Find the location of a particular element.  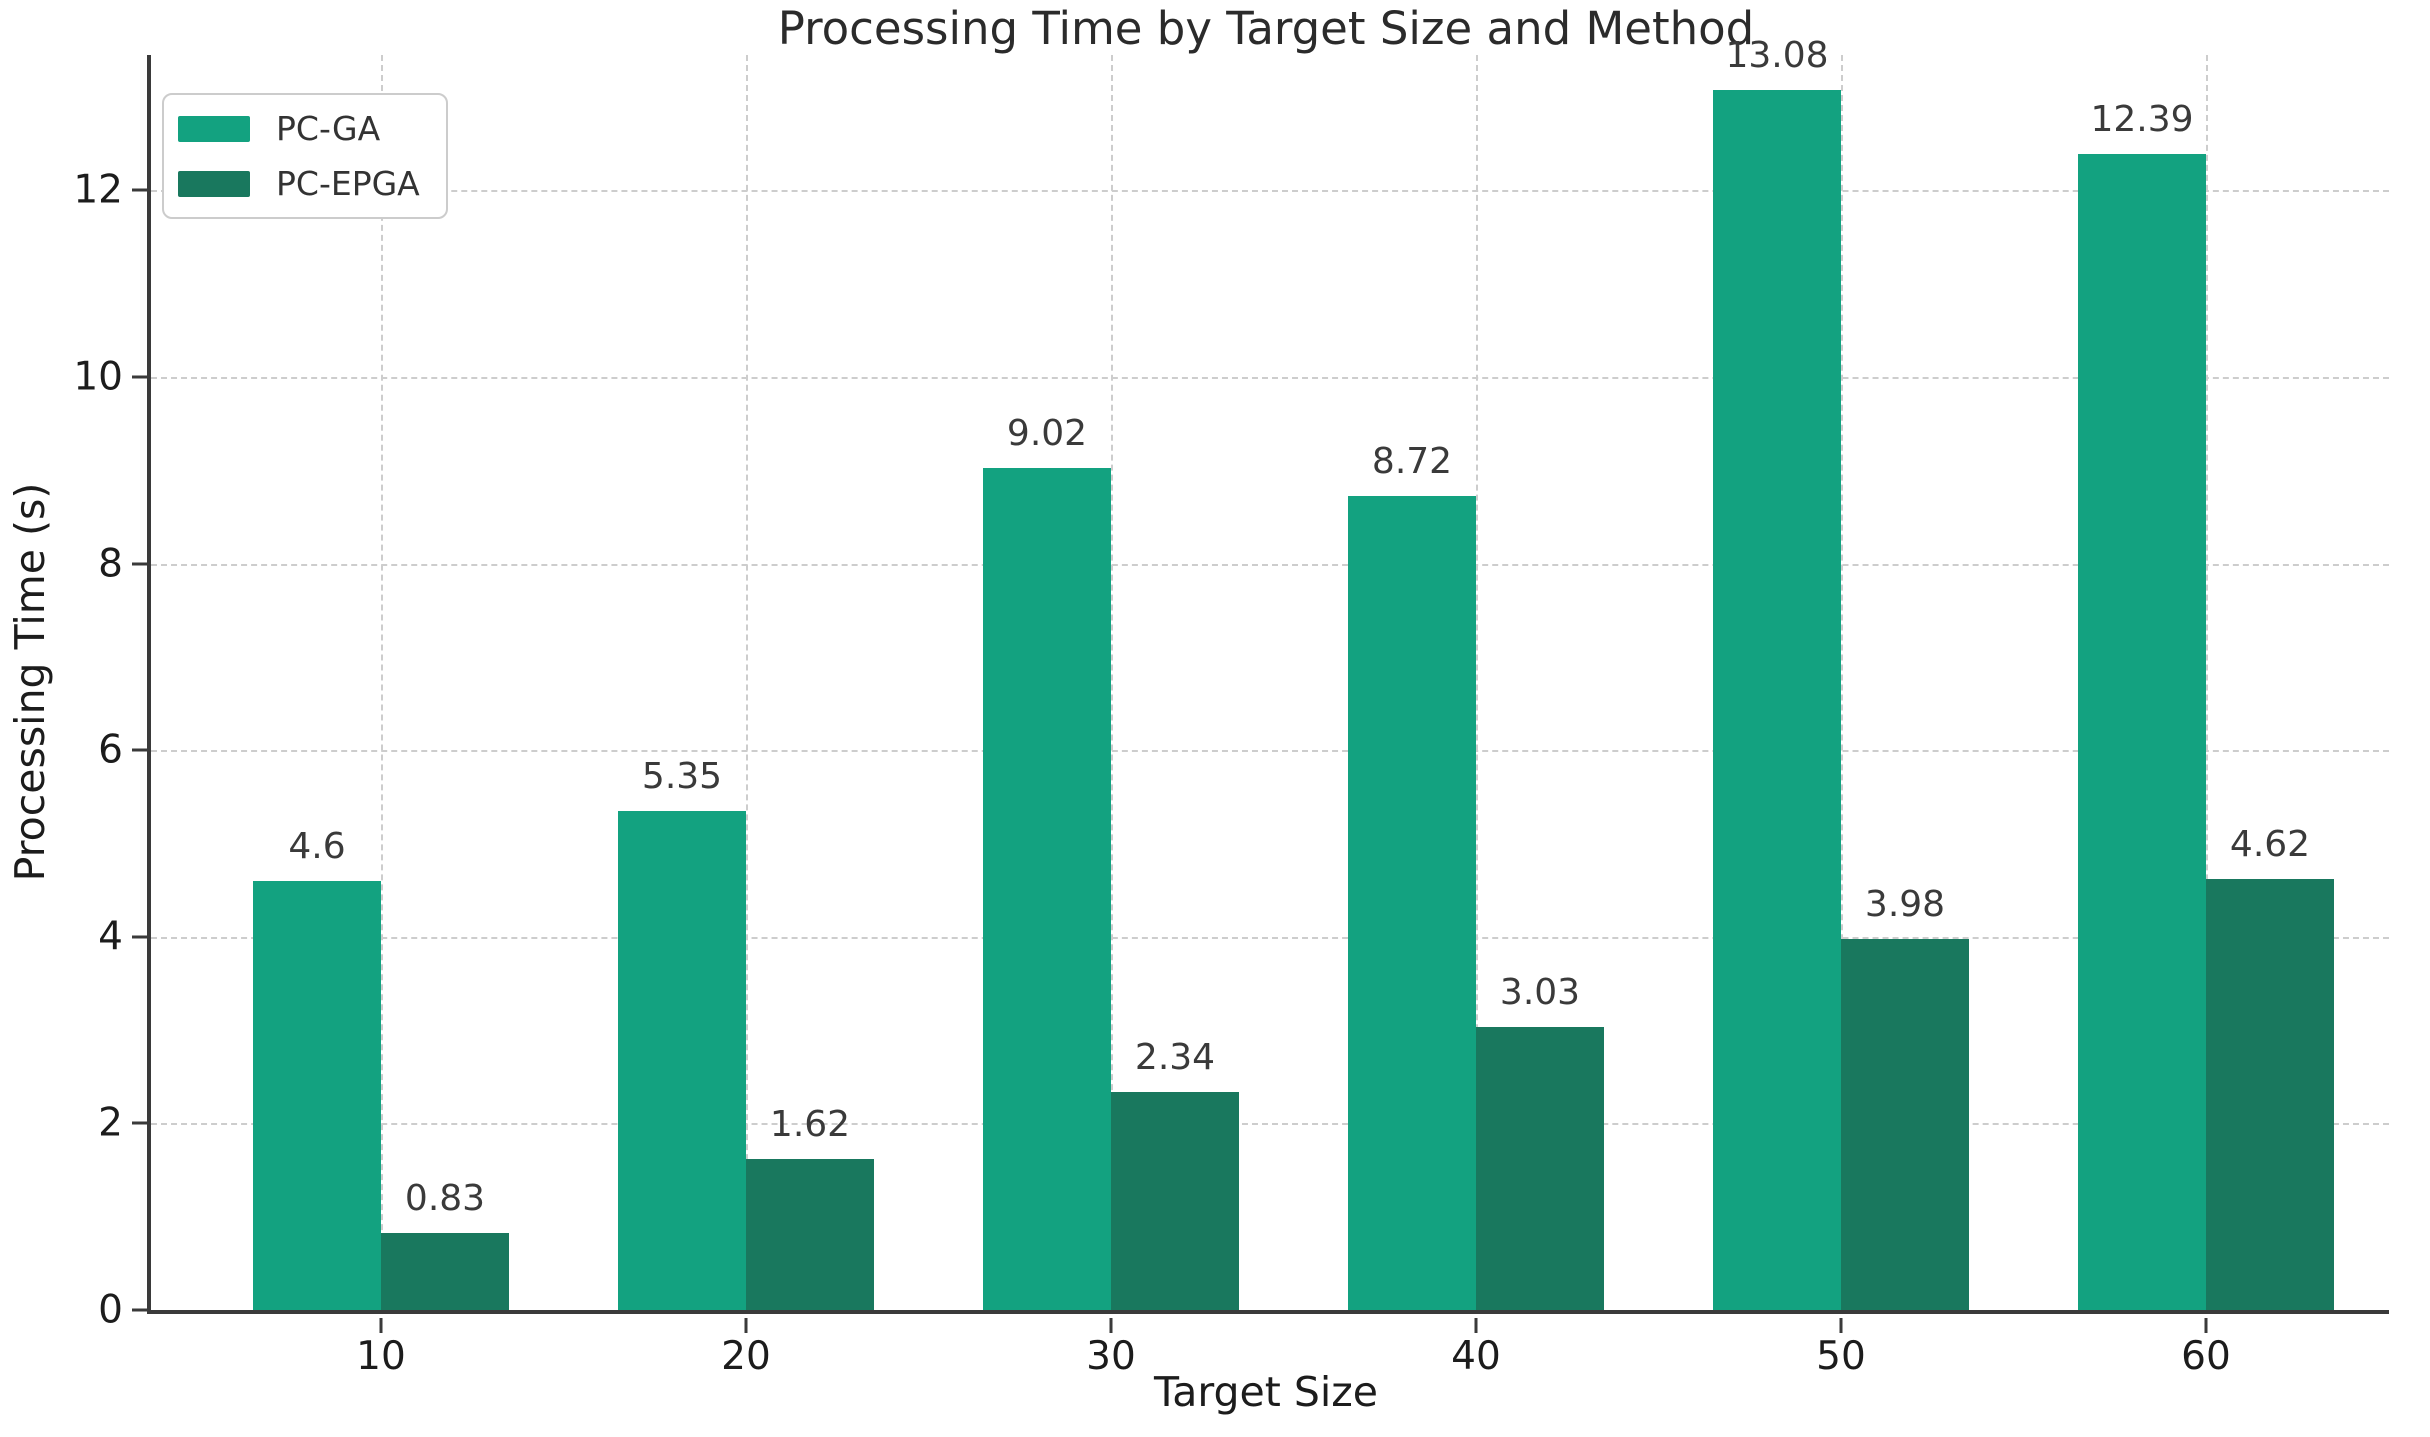

bar-value-label: 12.39 is located at coordinates (2142, 119).